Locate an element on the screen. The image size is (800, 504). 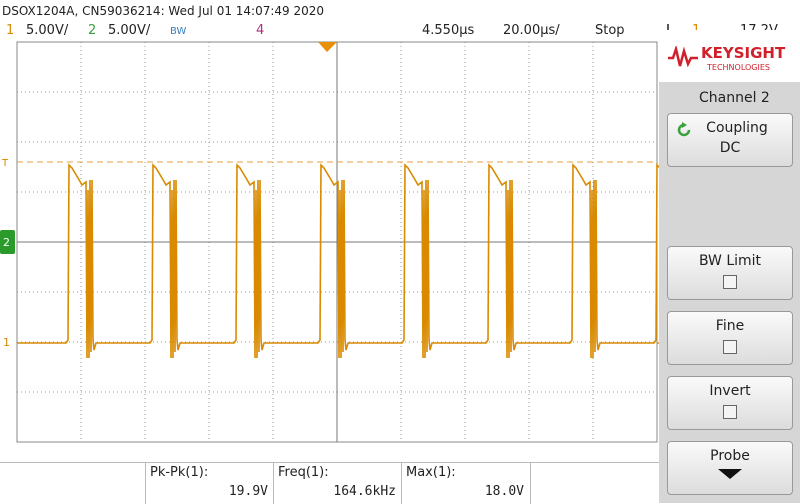
softkey: Coupling DC is located at coordinates (730, 140).